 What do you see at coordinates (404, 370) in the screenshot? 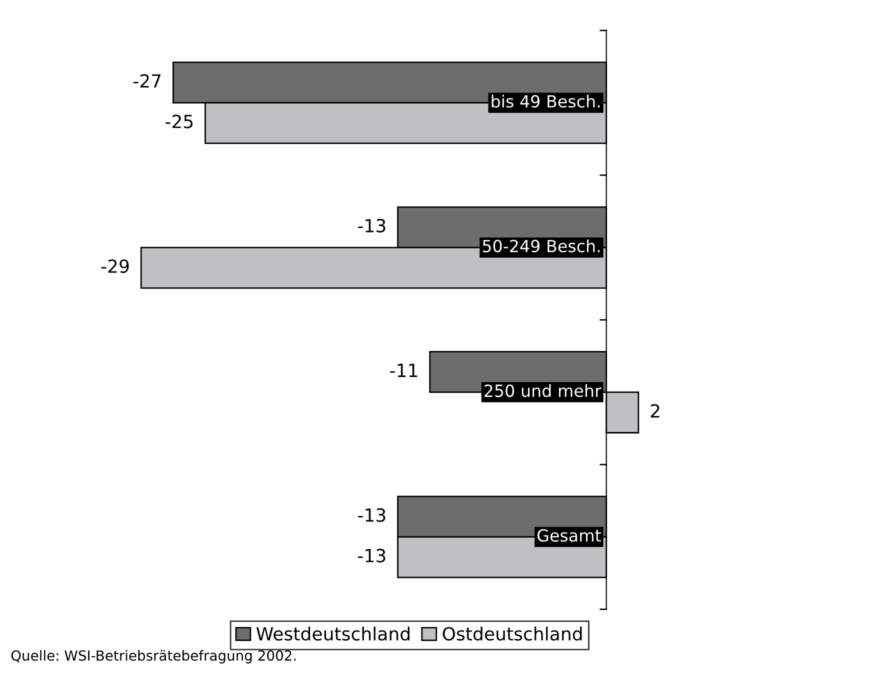
I see `data-label: -11` at bounding box center [404, 370].